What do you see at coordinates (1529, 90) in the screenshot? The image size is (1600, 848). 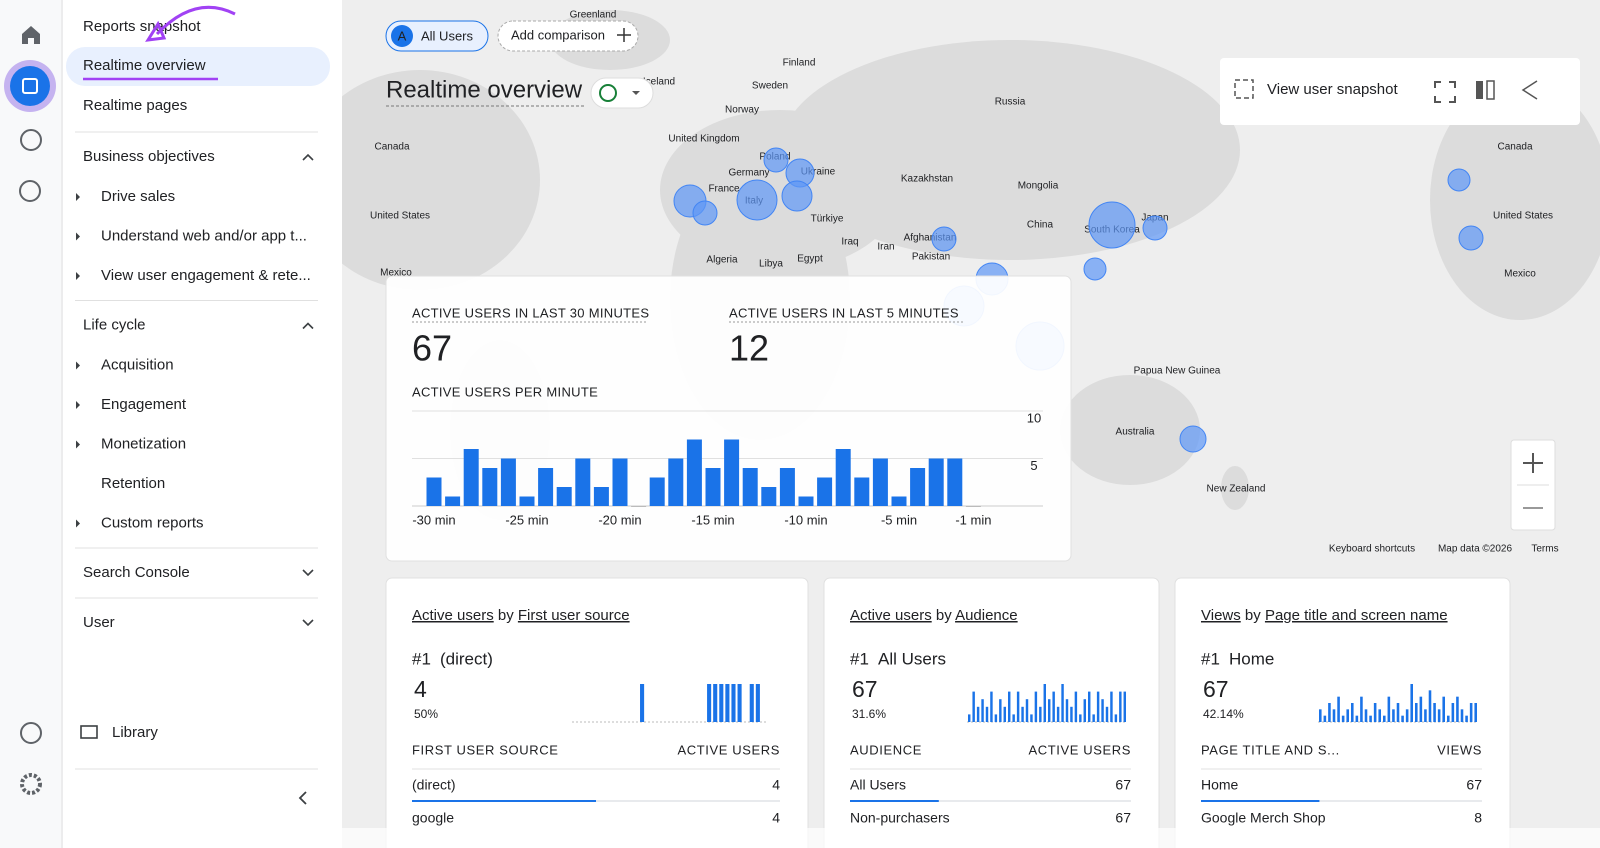 I see `share-icon` at bounding box center [1529, 90].